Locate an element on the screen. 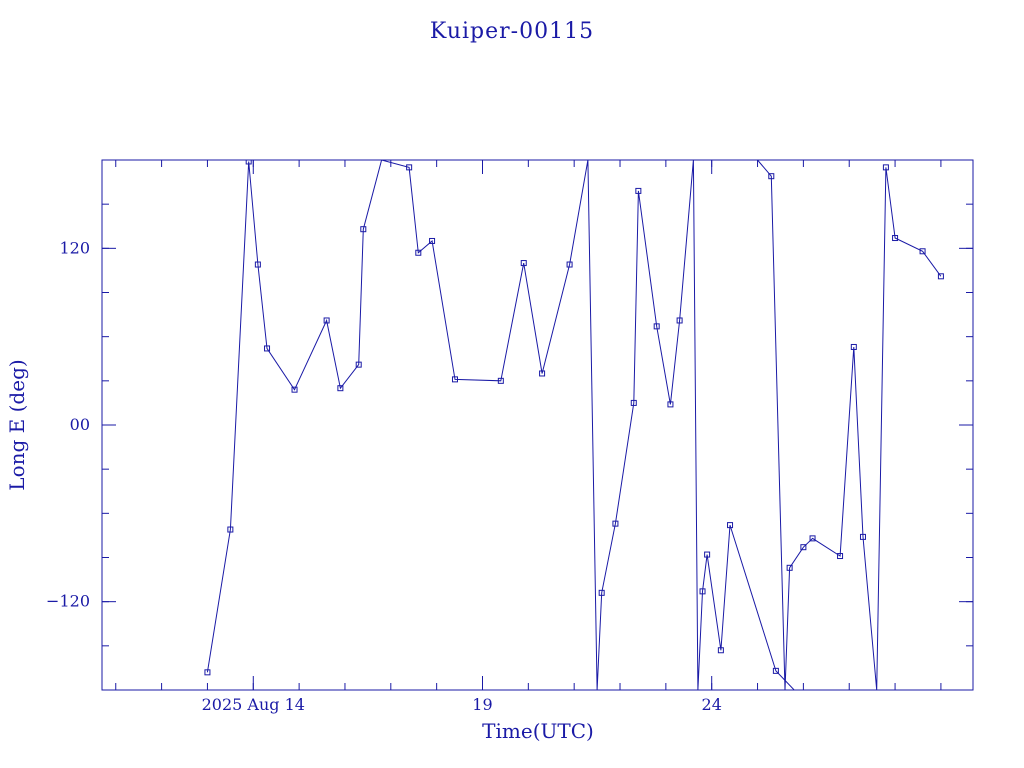  series-line is located at coordinates (849, 425).